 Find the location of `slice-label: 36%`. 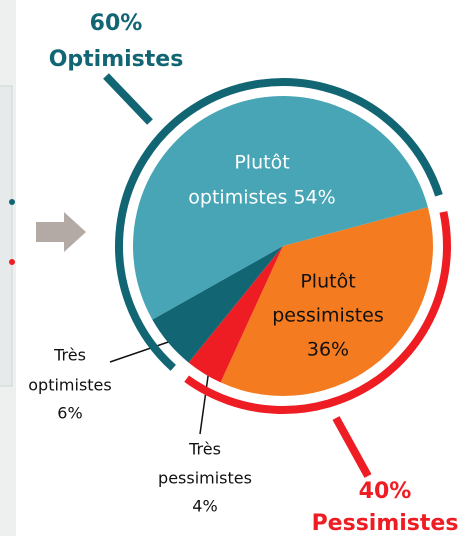

slice-label: 36% is located at coordinates (328, 350).